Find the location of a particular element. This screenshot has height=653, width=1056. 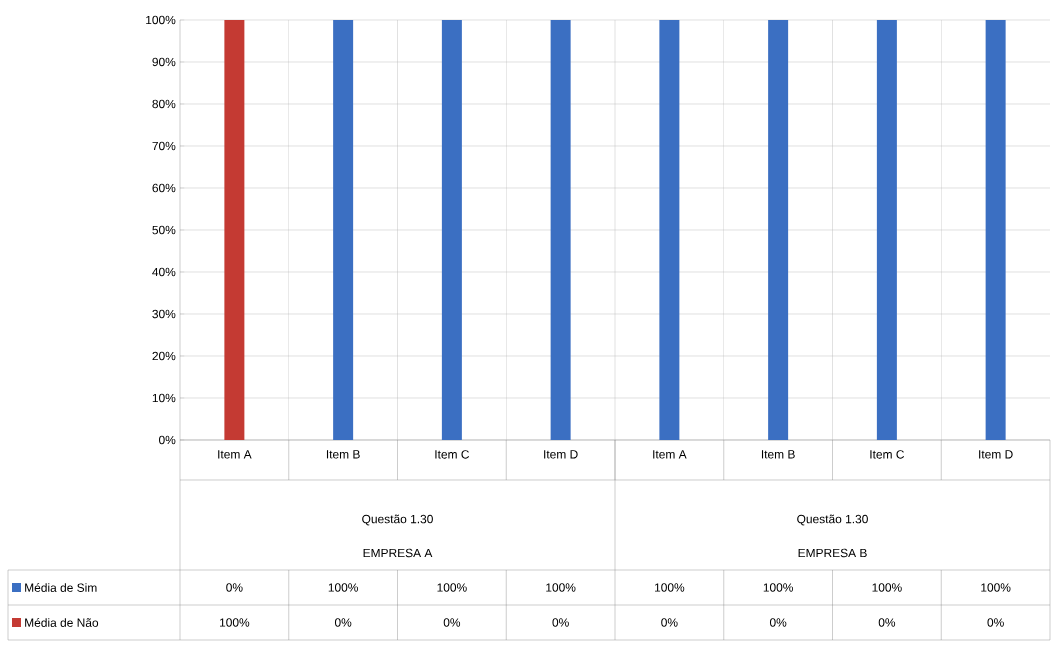

y-tick-label: 90% is located at coordinates (164, 62).